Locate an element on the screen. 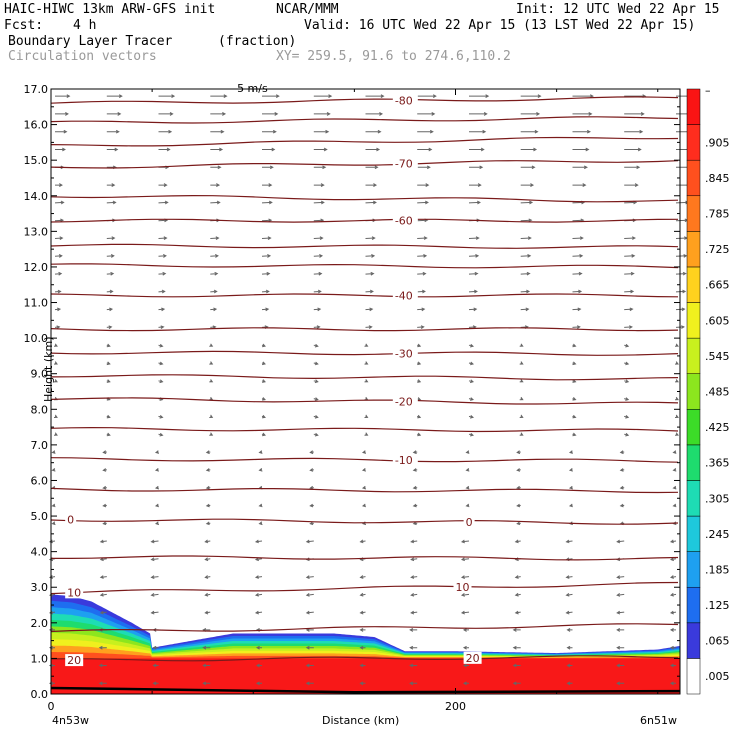 This screenshot has height=740, width=740. colorbar-label: – is located at coordinates (708, 90).